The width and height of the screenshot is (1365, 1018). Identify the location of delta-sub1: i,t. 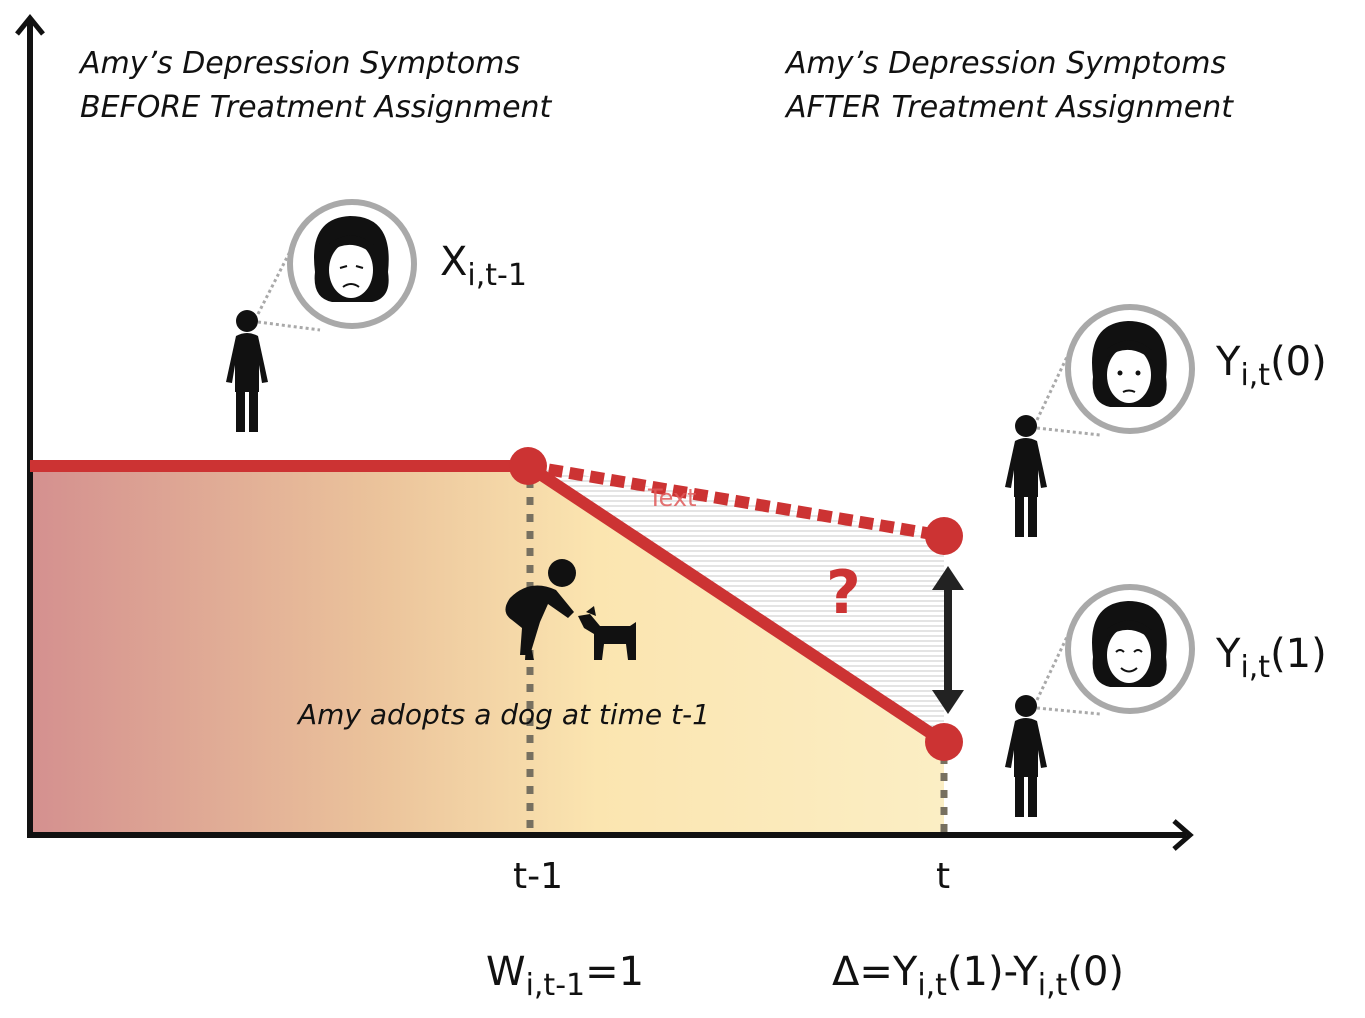
(932, 985).